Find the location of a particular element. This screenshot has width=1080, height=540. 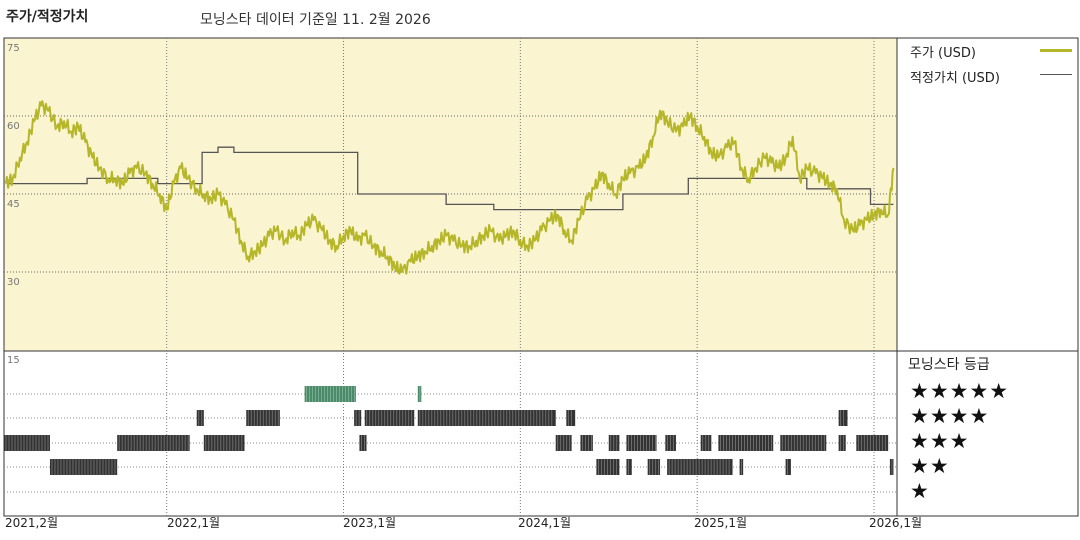

chart-subtitle: 모닝스타 데이터 기준일 11. 2월 2026 is located at coordinates (315, 20).